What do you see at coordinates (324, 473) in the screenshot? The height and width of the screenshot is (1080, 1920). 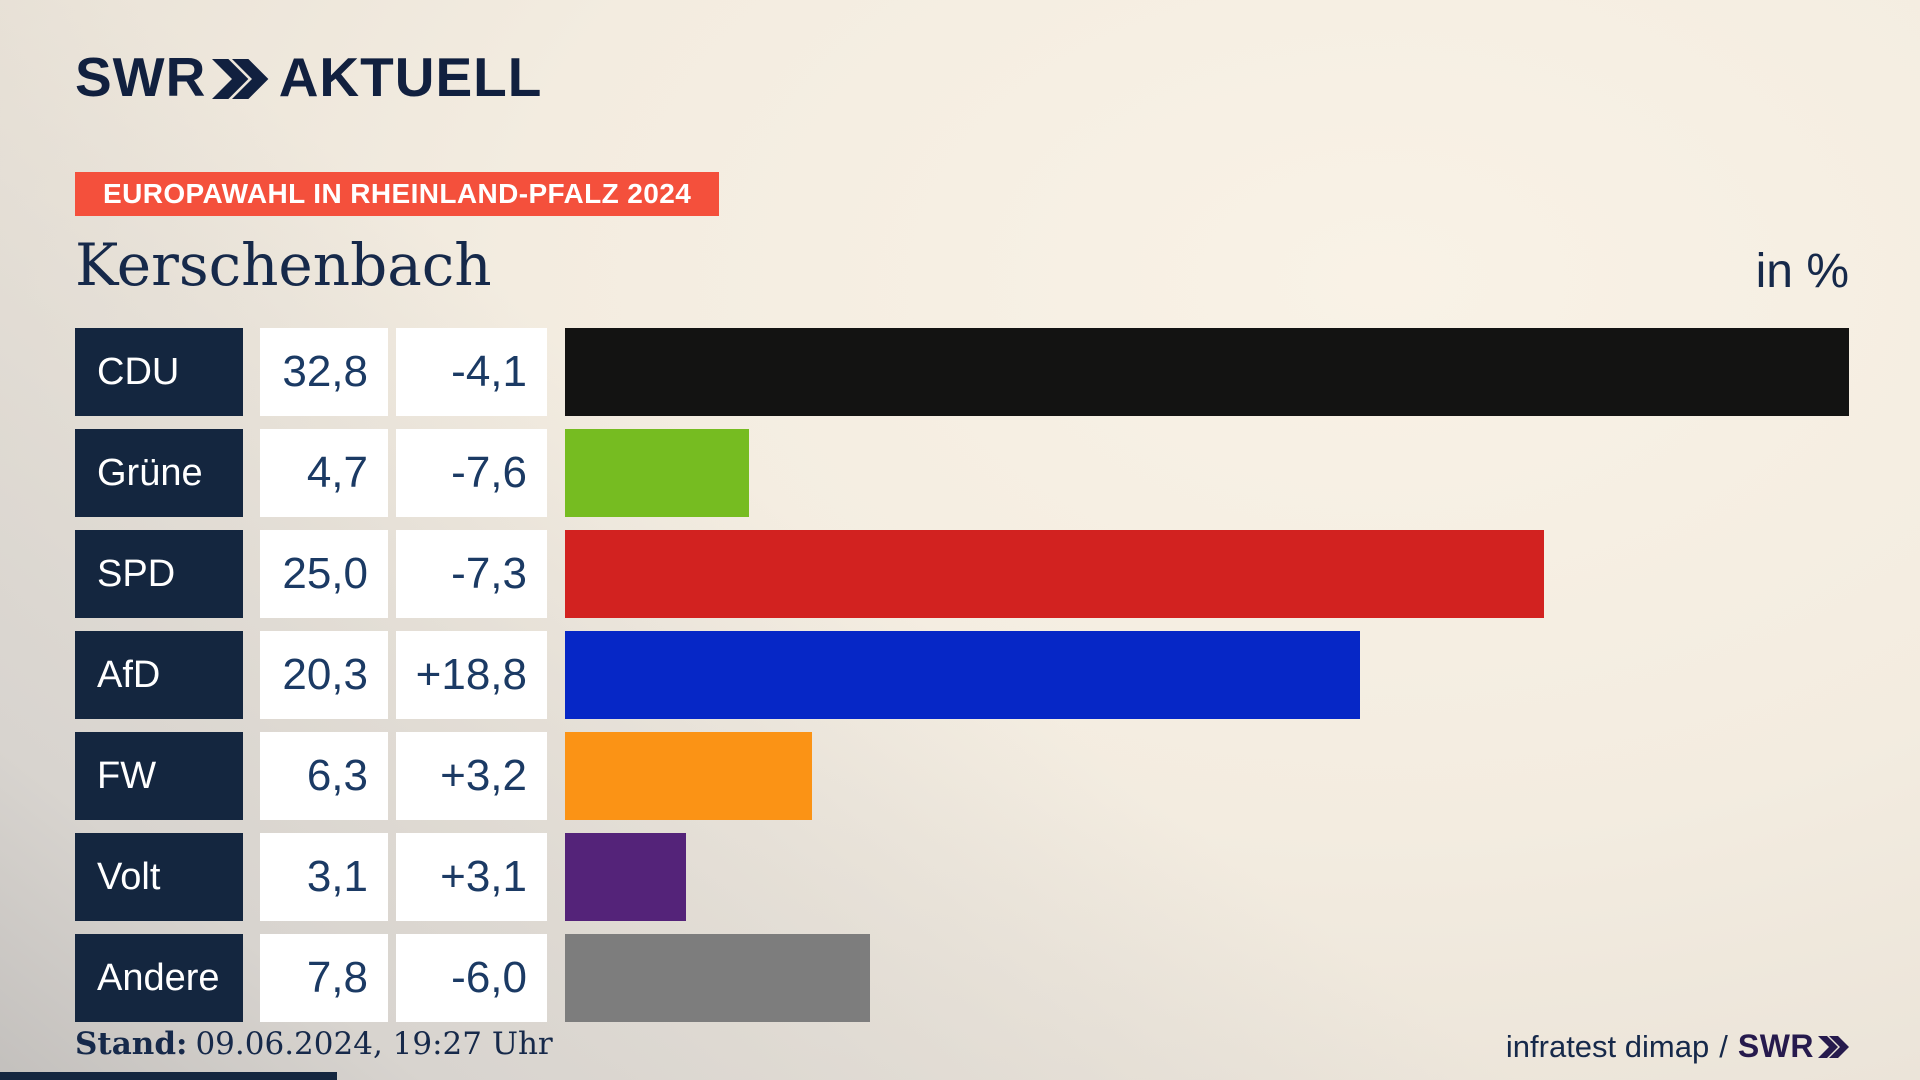 I see `party-value: 4,7` at bounding box center [324, 473].